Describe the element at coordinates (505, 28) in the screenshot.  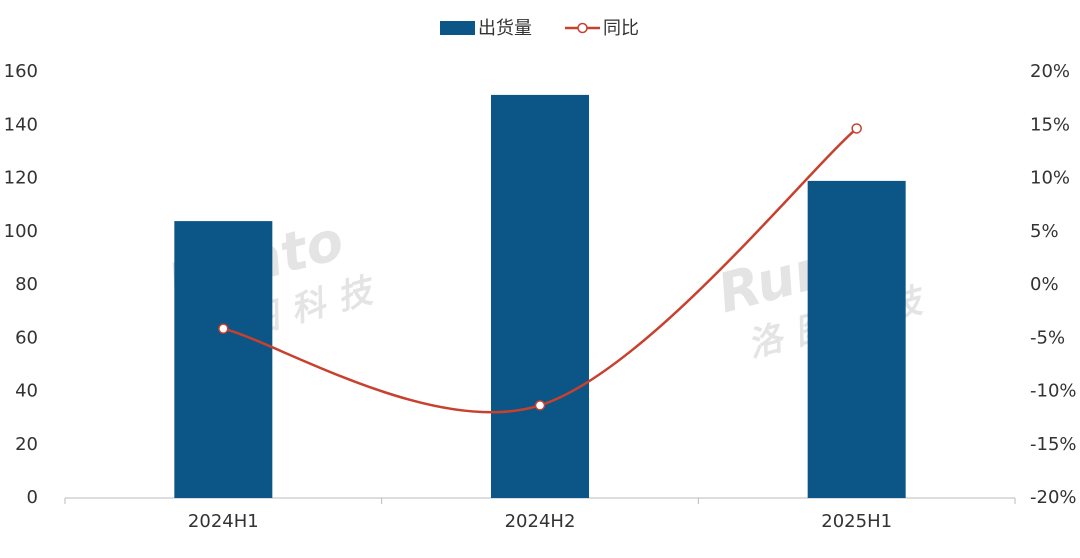
I see `legend-label: 出货量` at that location.